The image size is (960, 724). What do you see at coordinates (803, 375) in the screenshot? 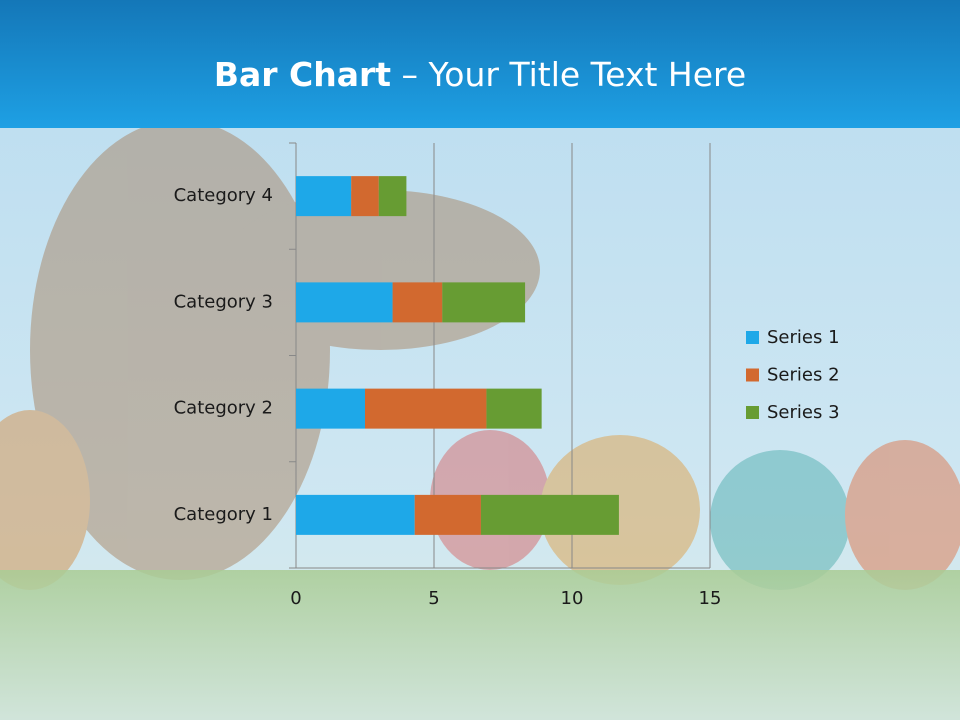
I see `legend-label: Series 2` at bounding box center [803, 375].